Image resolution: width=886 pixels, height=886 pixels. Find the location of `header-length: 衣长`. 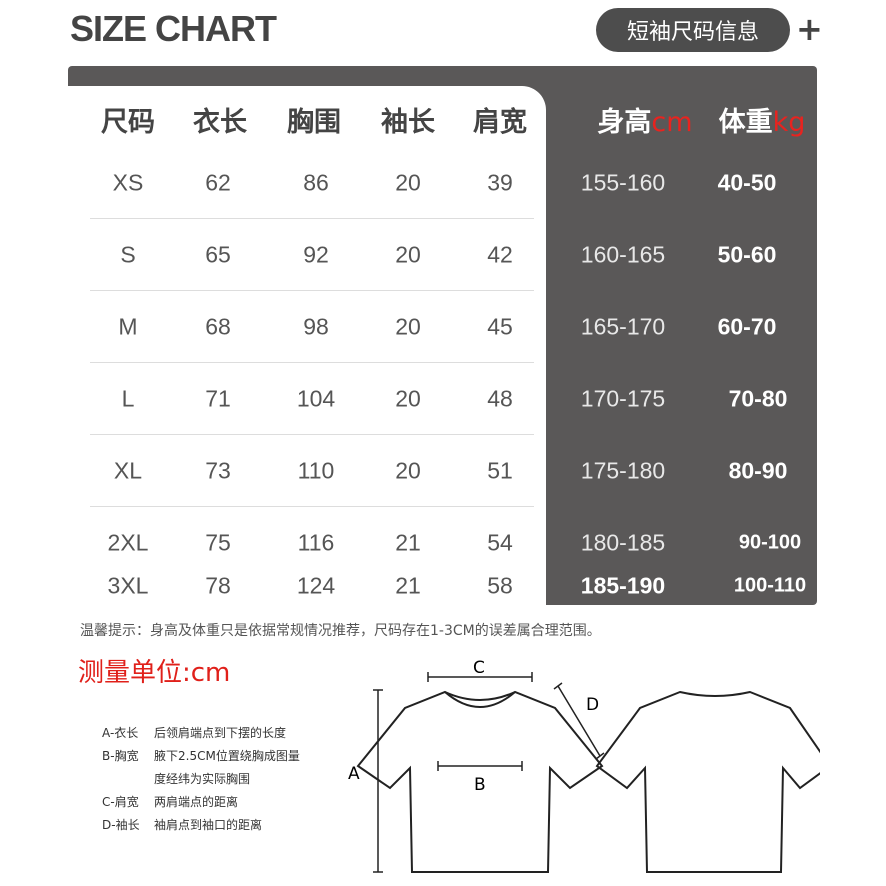

header-length: 衣长 is located at coordinates (220, 122).